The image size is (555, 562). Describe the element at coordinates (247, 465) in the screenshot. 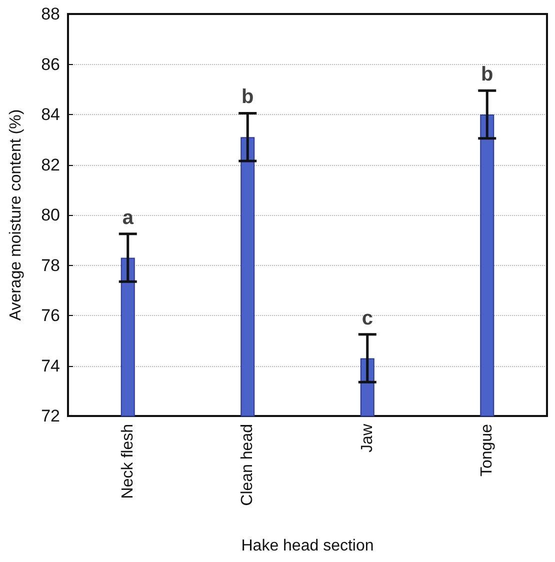

I see `x-tick-label: Clean head` at that location.